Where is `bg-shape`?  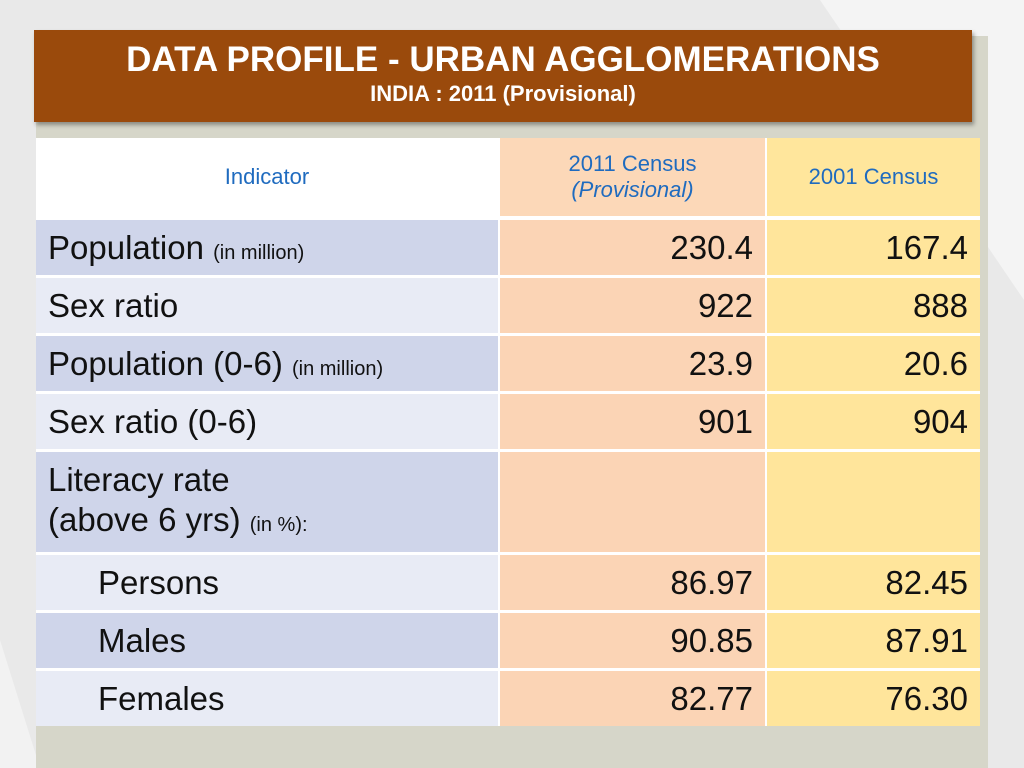
bg-shape is located at coordinates (20, 704).